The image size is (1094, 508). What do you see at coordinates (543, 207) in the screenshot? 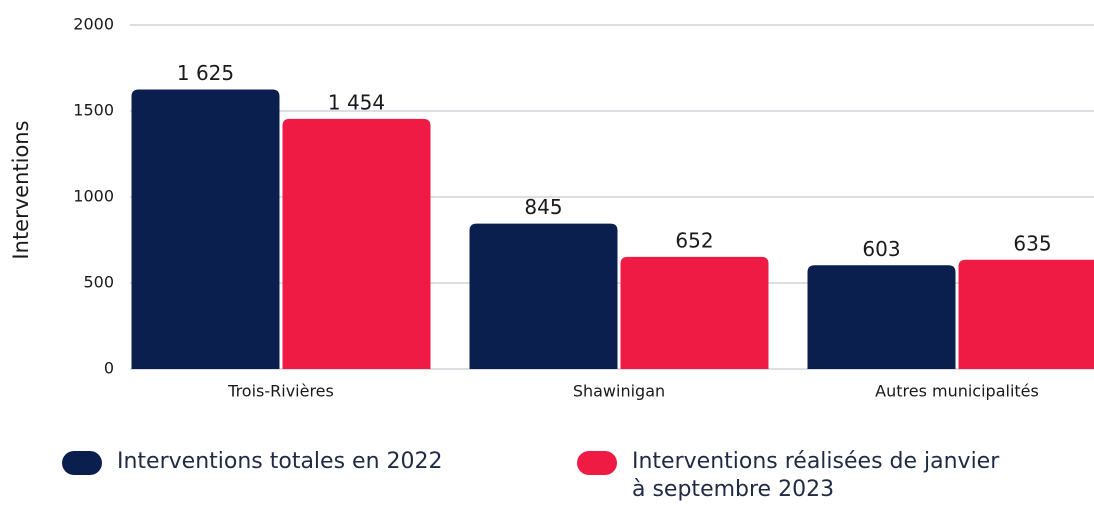
I see `value-label: 845` at bounding box center [543, 207].